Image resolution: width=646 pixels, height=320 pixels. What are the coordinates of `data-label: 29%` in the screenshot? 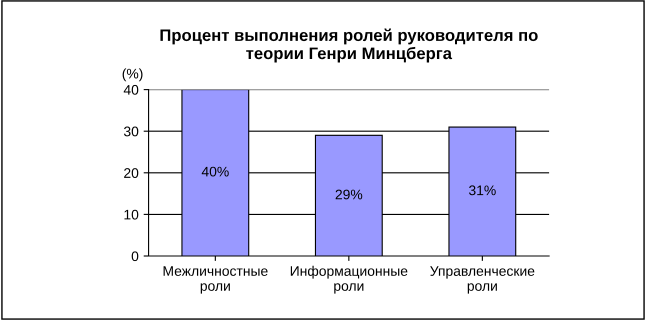 It's located at (349, 195).